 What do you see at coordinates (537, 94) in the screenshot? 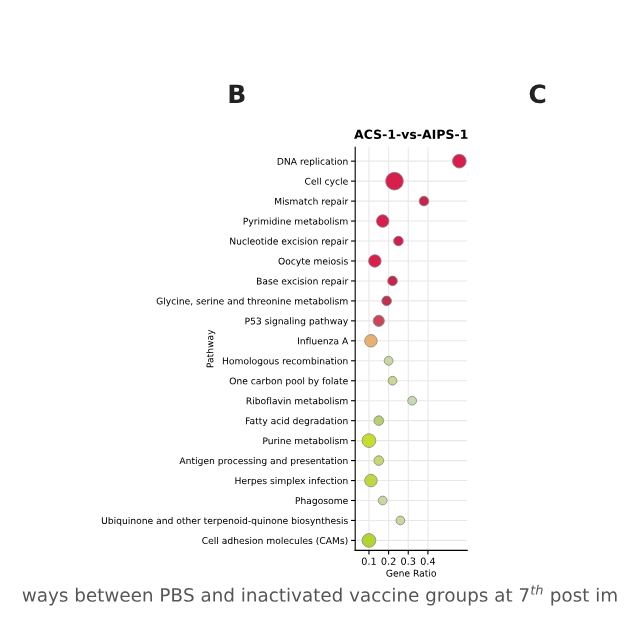
I see `text: C` at bounding box center [537, 94].